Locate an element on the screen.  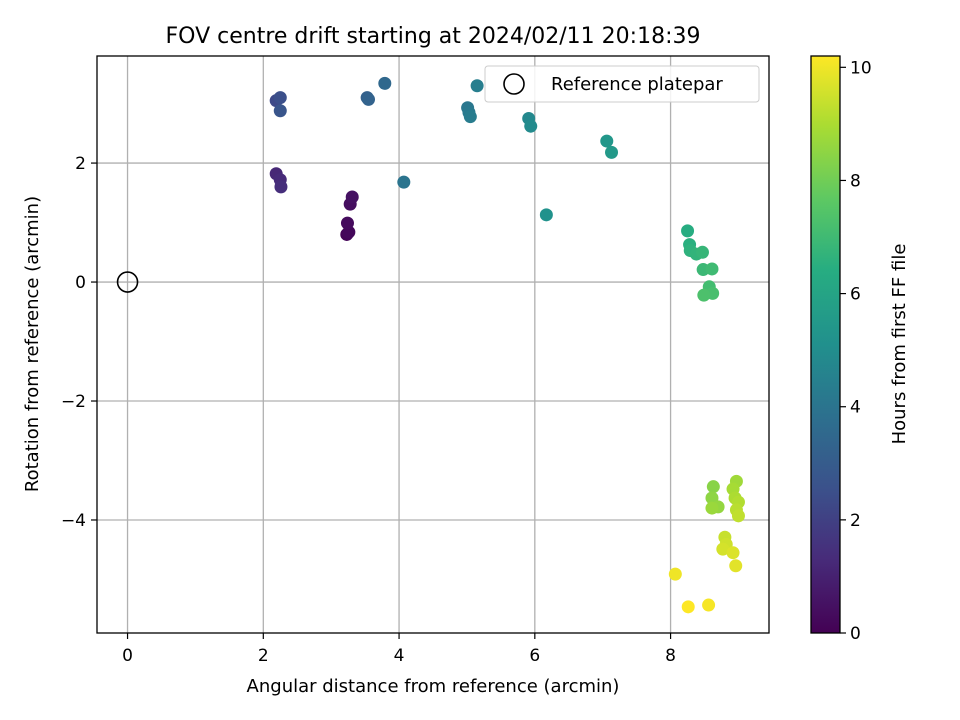
reference-platepar-marker is located at coordinates (127, 282).